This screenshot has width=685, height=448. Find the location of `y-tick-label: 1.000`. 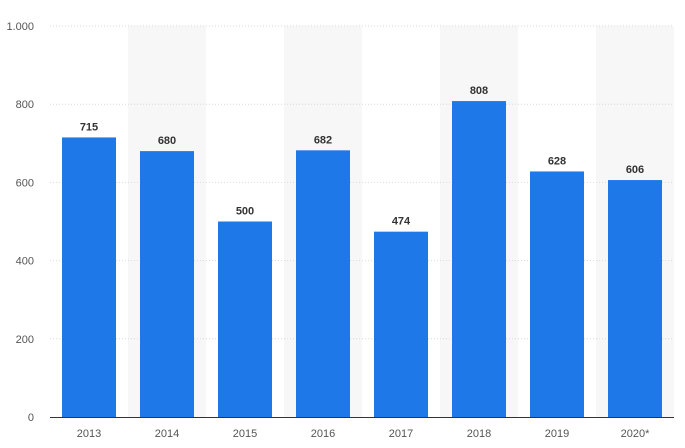

y-tick-label: 1.000 is located at coordinates (20, 27).